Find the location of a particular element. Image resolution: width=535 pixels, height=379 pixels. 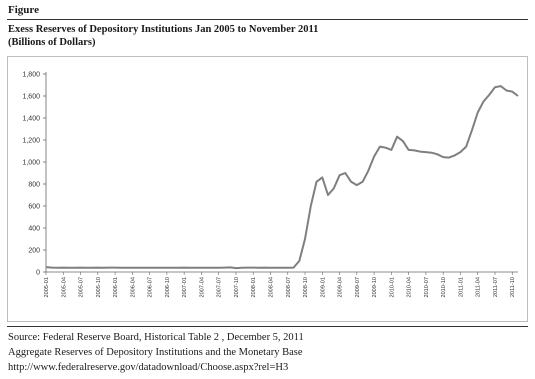

y-tick-label: 0 is located at coordinates (38, 273).